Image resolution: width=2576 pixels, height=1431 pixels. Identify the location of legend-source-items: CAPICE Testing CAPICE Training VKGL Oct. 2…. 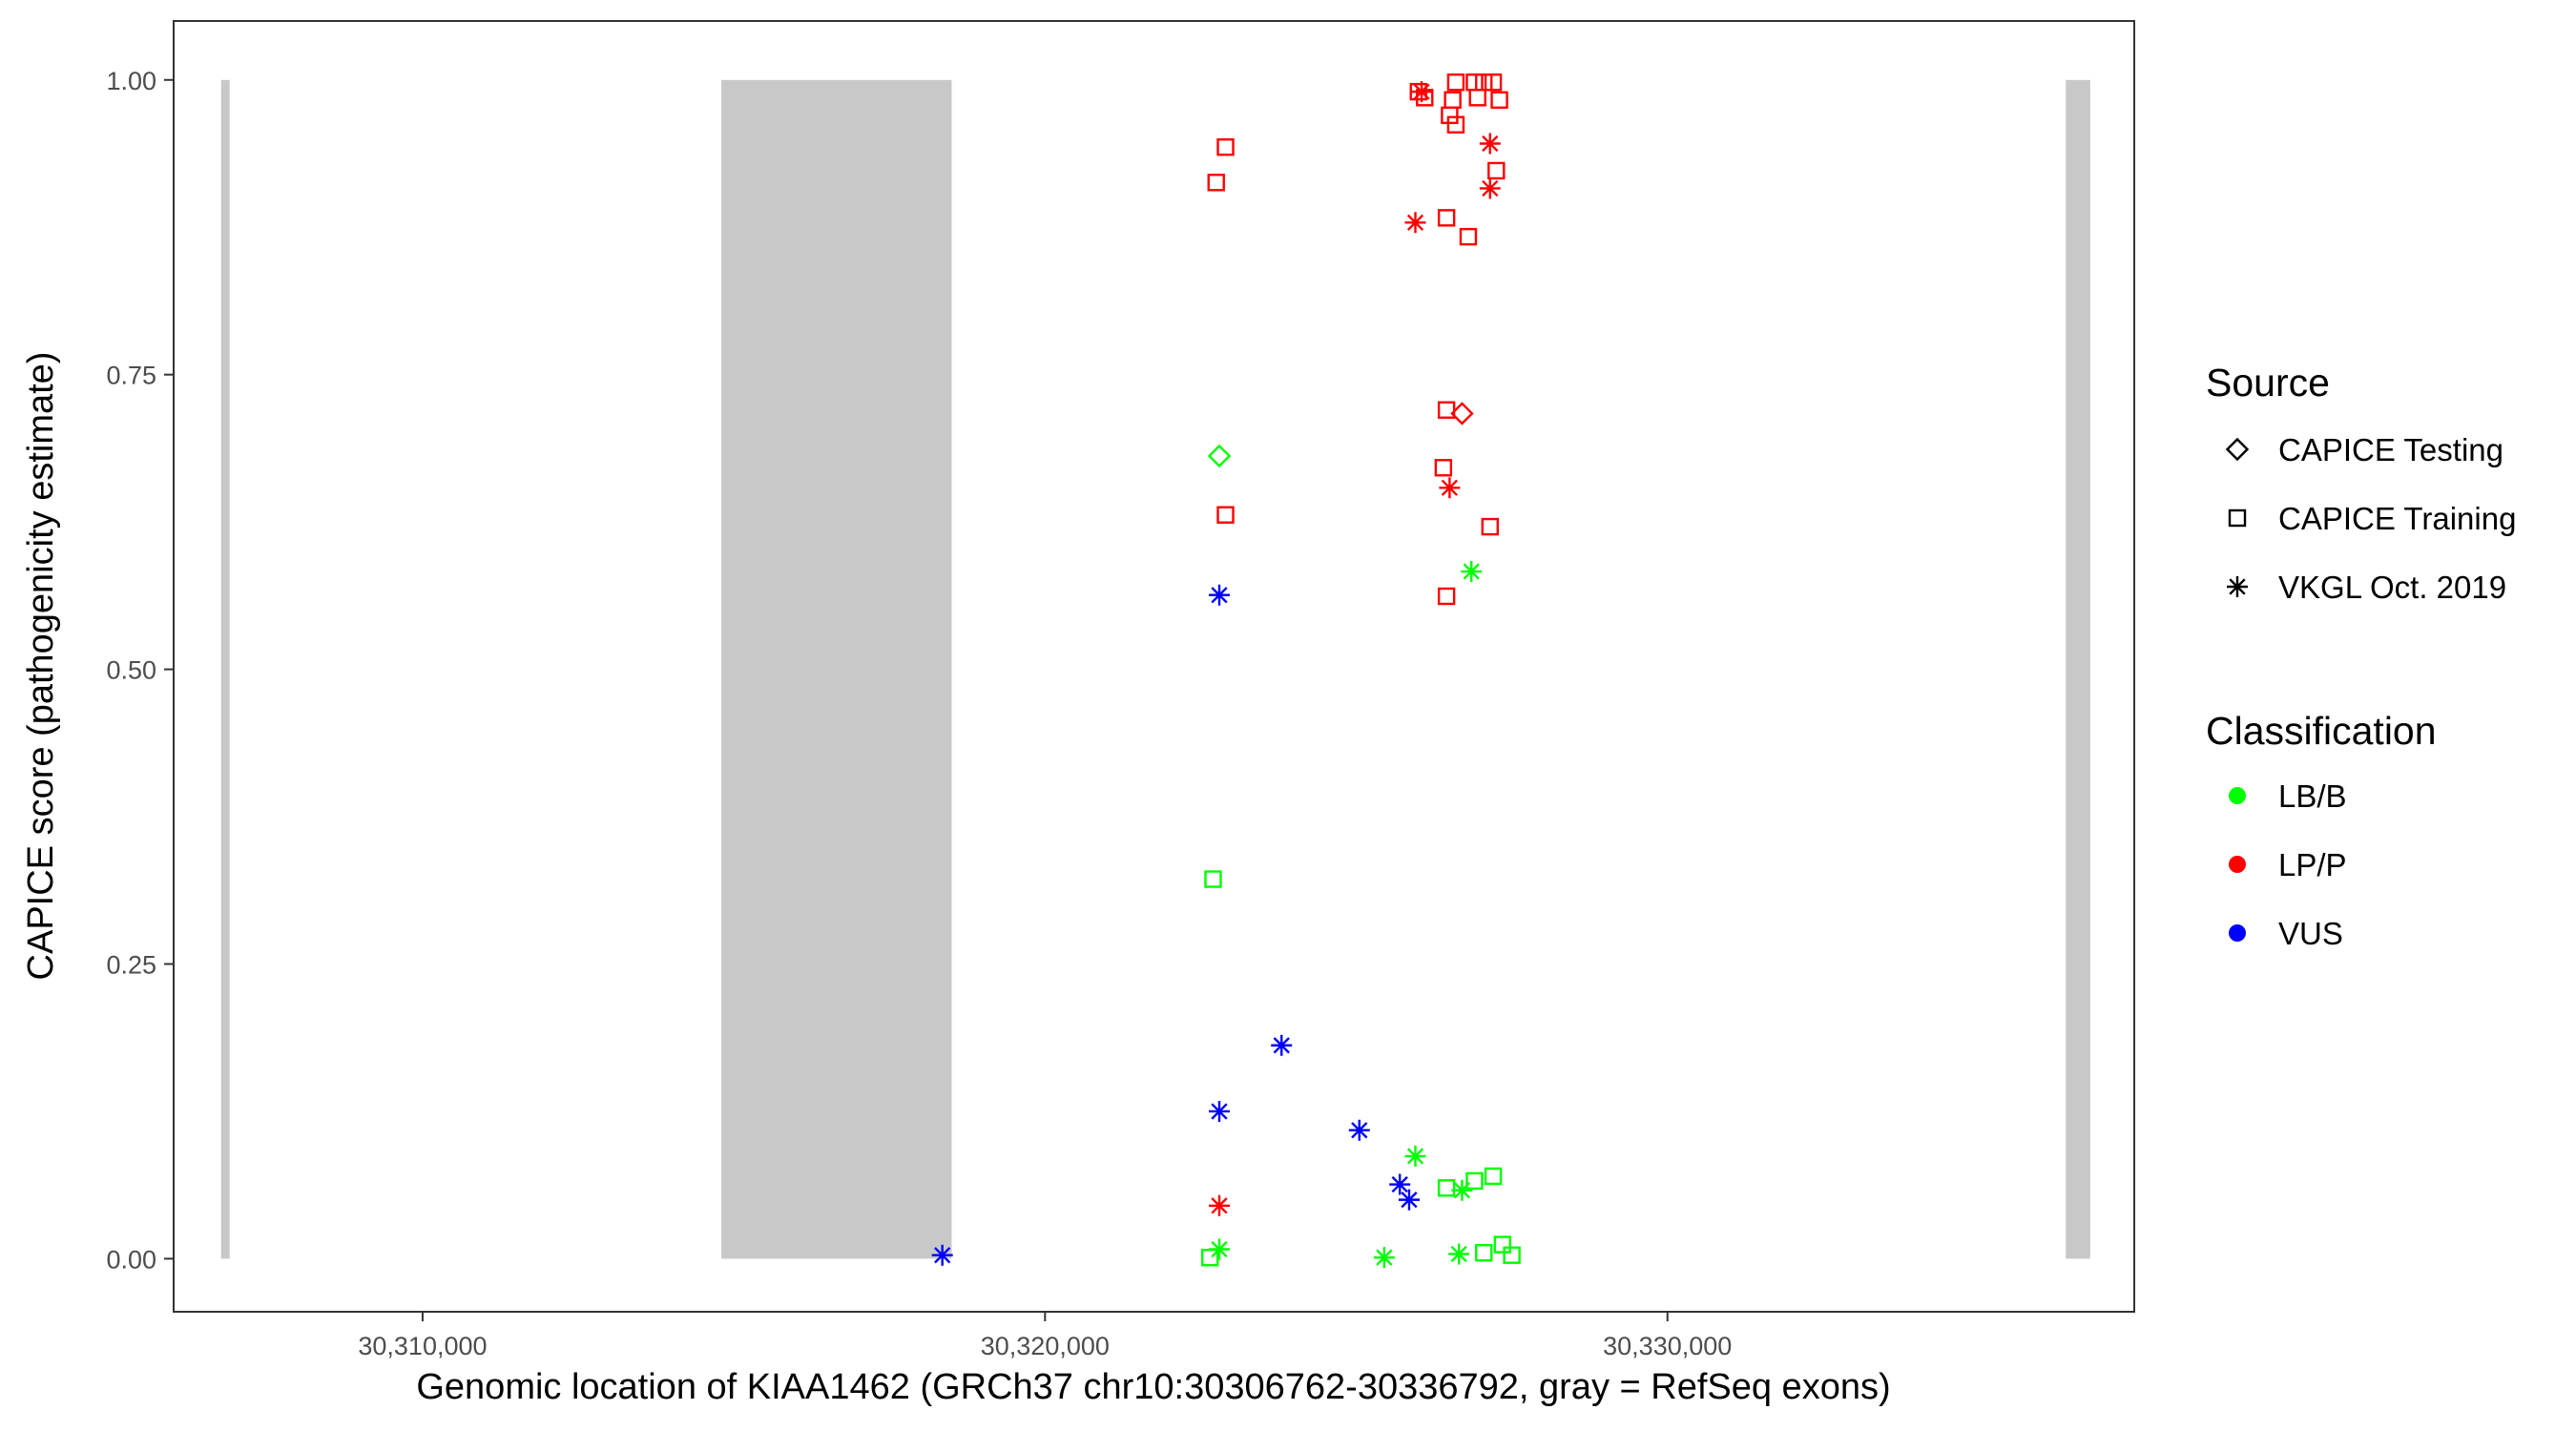
(2370, 518).